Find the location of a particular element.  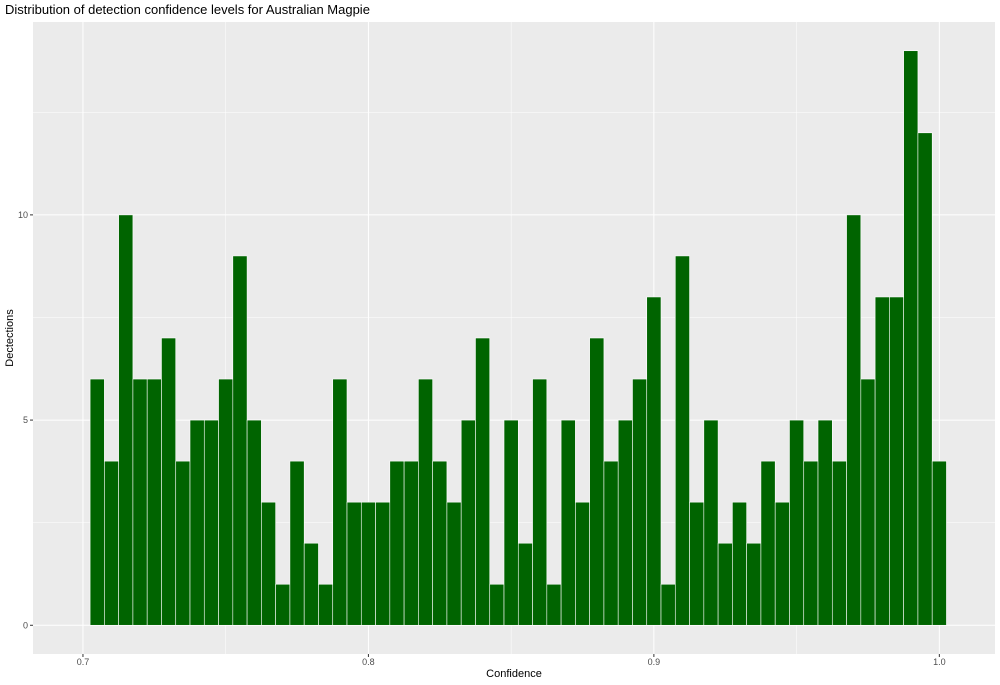

x-tick-label: 0.9 is located at coordinates (654, 662).